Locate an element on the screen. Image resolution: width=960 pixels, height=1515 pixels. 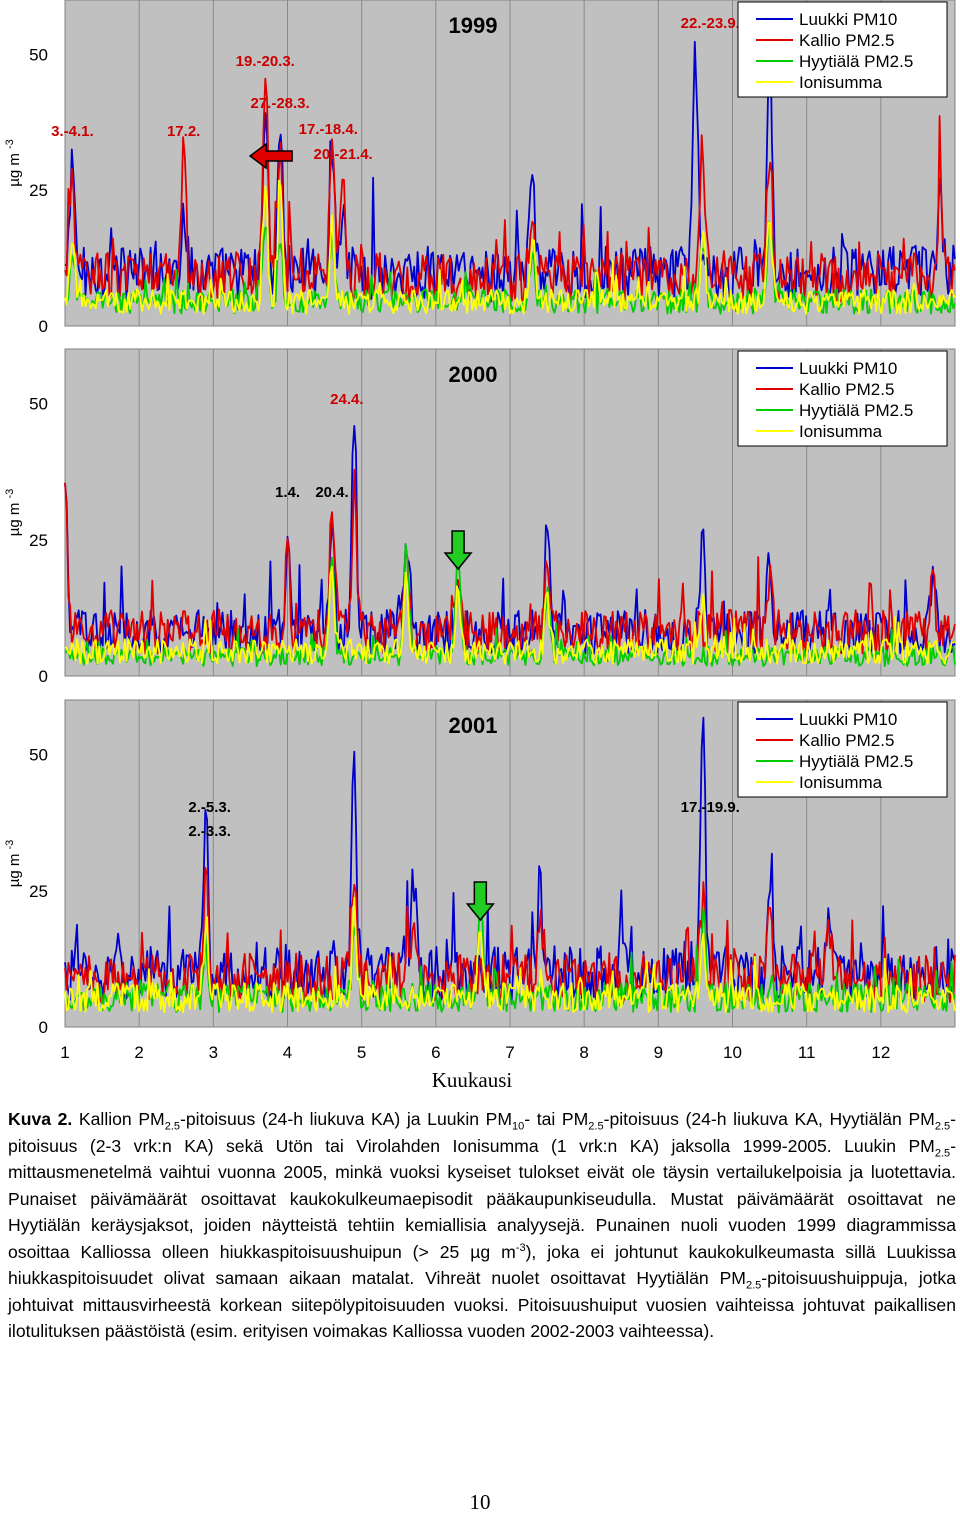
x-tick-label: 6 is located at coordinates (435, 1052).